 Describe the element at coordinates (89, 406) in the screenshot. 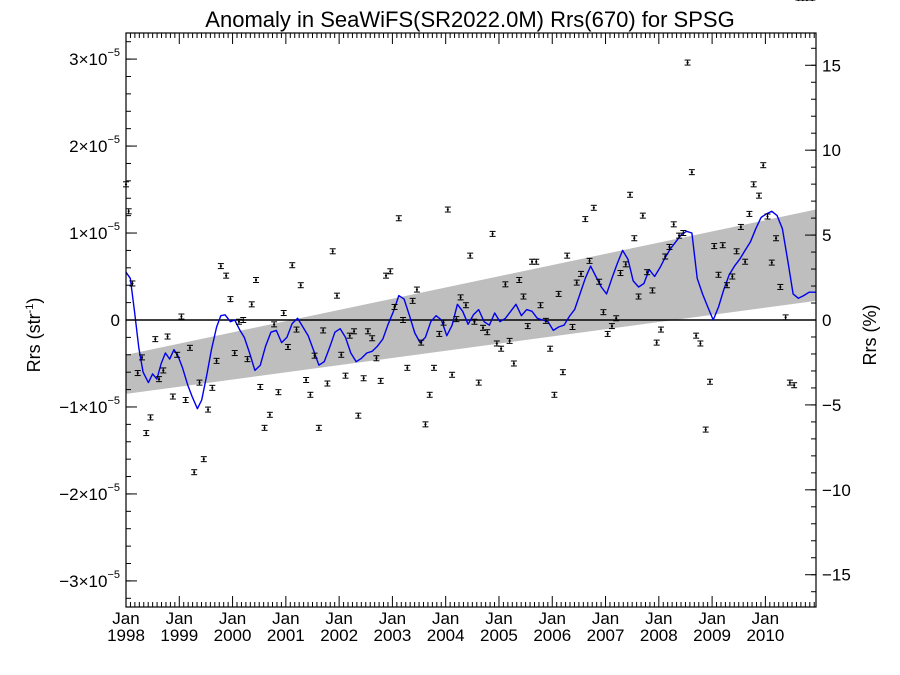

I see `y-tick-label: −1×10⁻⁵` at that location.